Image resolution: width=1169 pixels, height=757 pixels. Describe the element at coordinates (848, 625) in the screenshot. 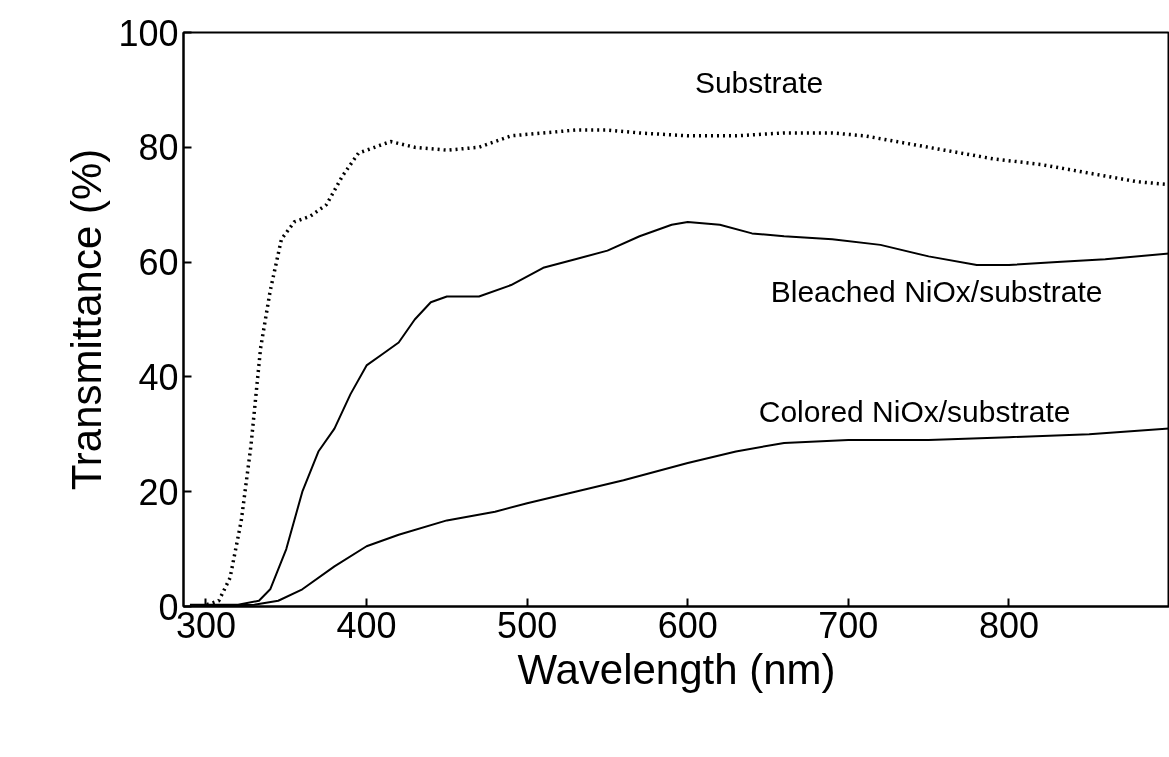

I see `x-tick-label: 700` at that location.